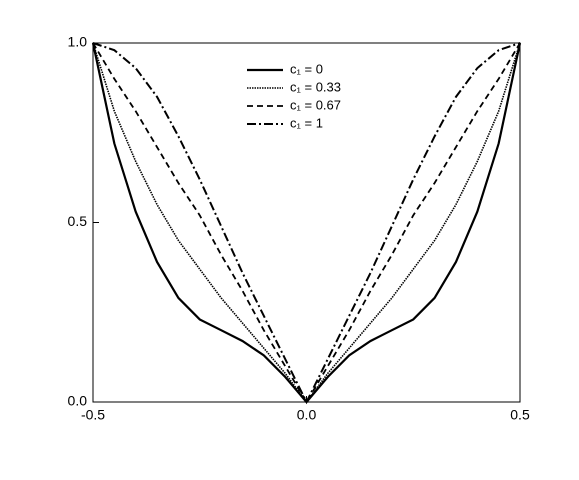  What do you see at coordinates (93, 415) in the screenshot?
I see `x-tick-label: -0.5` at bounding box center [93, 415].